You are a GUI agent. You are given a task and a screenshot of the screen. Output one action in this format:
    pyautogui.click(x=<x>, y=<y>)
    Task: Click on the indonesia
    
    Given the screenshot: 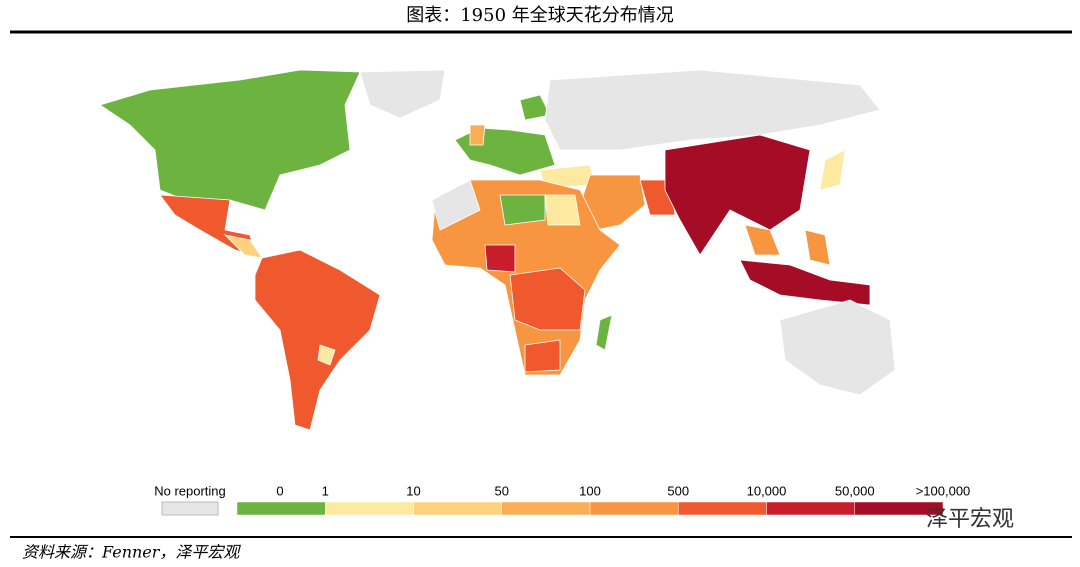 What is the action you would take?
    pyautogui.click(x=805, y=282)
    